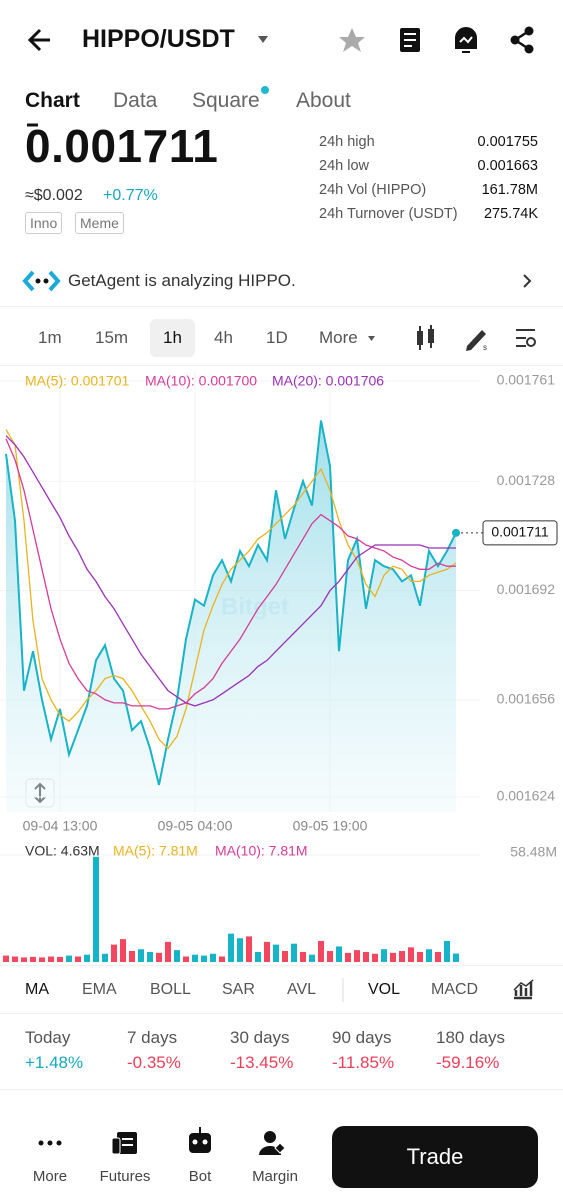  What do you see at coordinates (388, 214) in the screenshot?
I see `stat-label: 24h Turnover (USDT)` at bounding box center [388, 214].